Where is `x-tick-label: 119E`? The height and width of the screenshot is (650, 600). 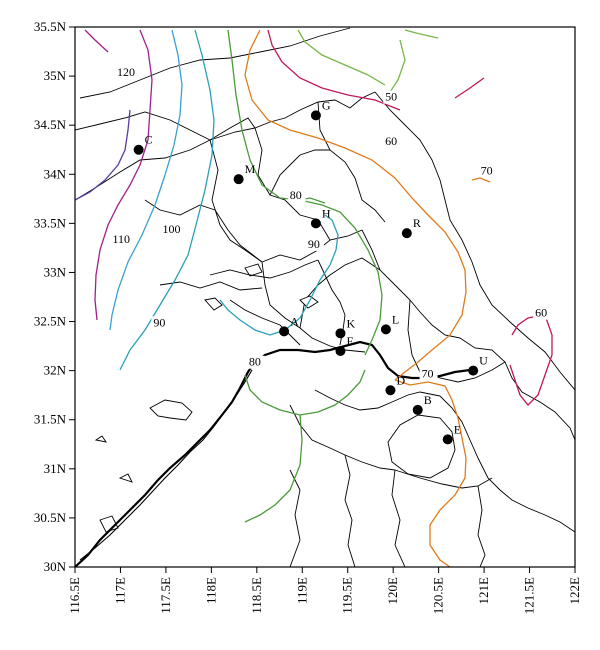
x-tick-label: 119E is located at coordinates (301, 590).